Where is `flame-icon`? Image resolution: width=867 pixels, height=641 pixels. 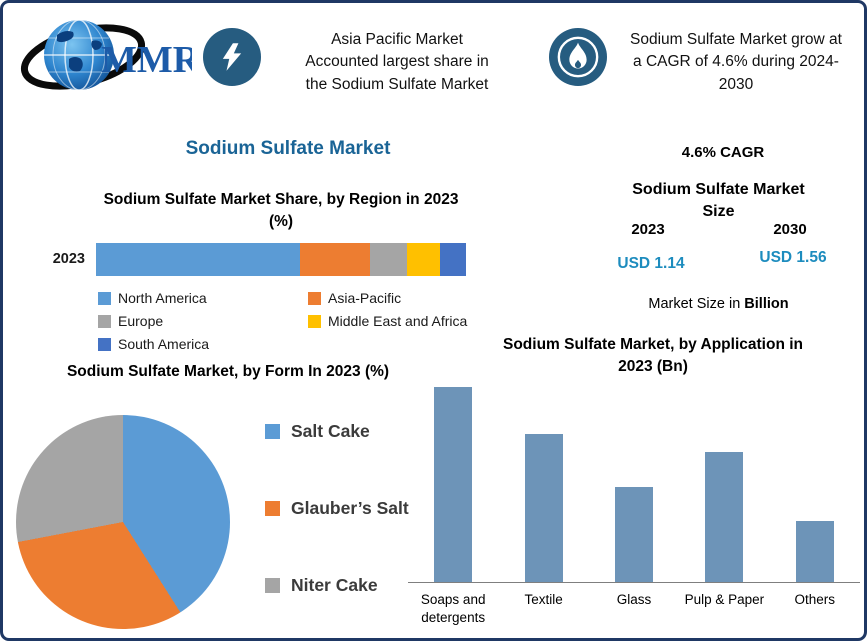
flame-icon is located at coordinates (578, 57).